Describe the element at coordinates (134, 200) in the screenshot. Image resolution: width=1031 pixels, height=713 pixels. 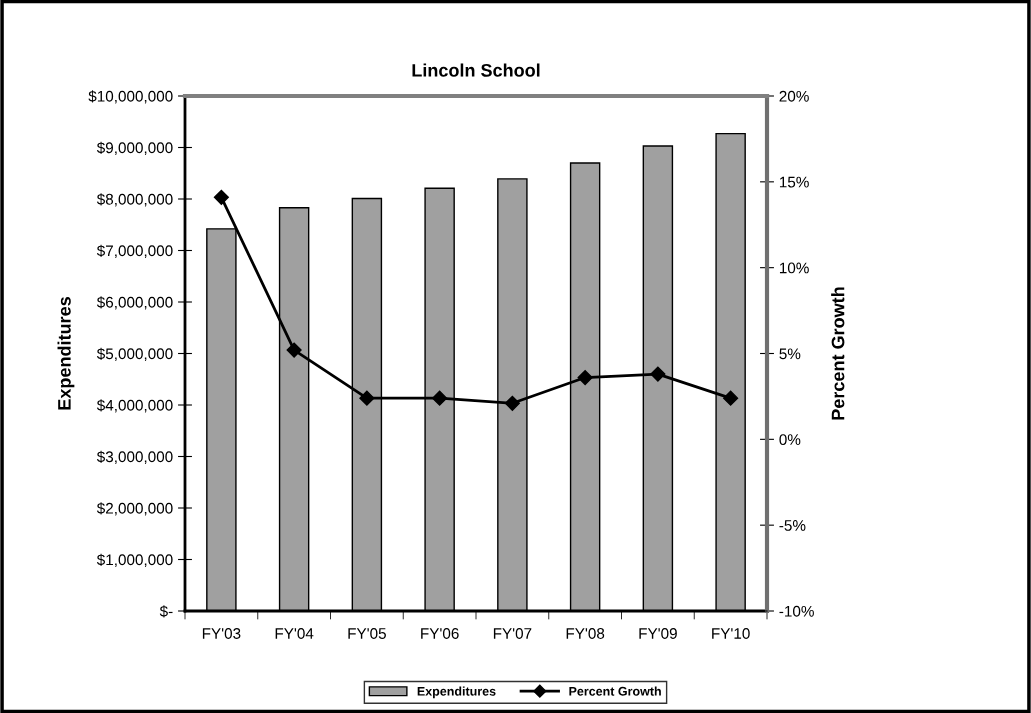
I see `y-tick-label: $8,000,000` at that location.